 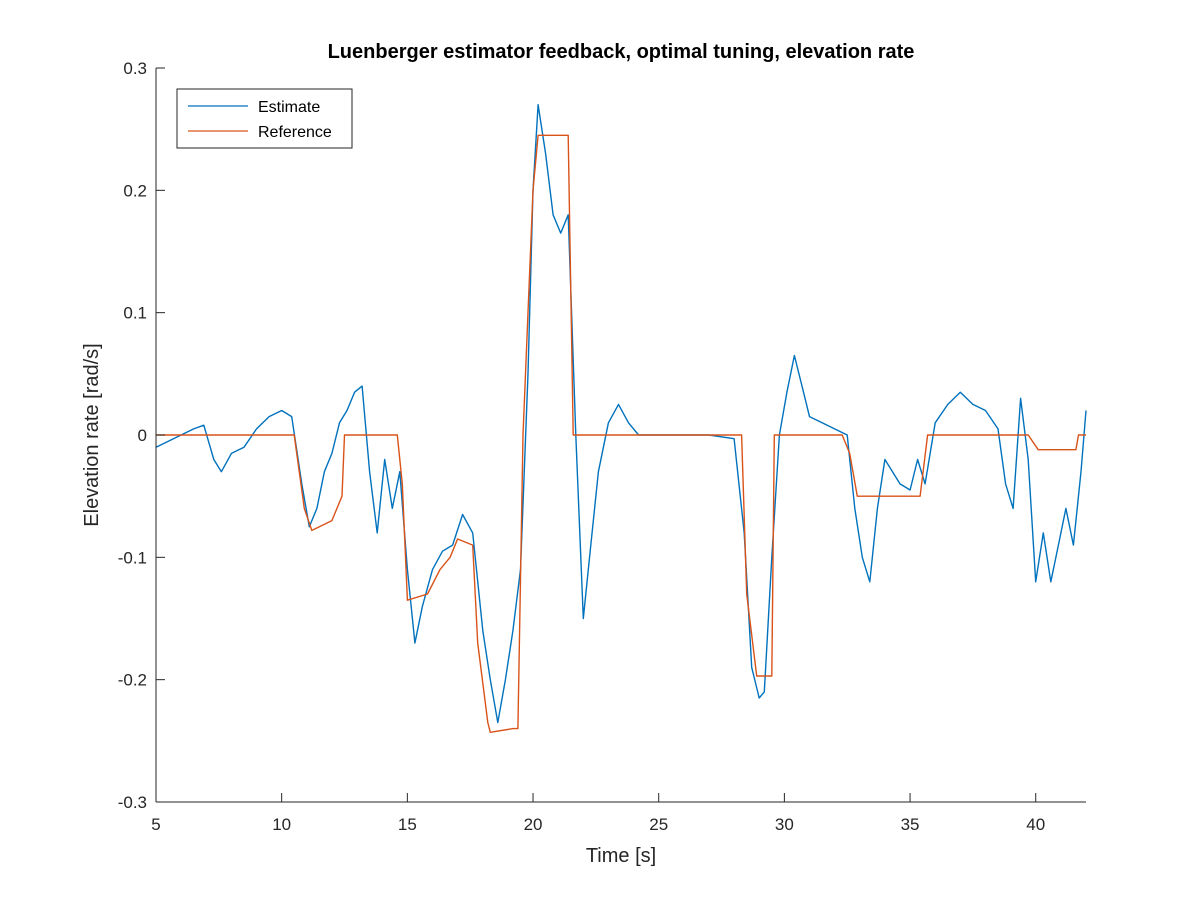 I want to click on y-tick-label: 0.1, so click(x=135, y=313).